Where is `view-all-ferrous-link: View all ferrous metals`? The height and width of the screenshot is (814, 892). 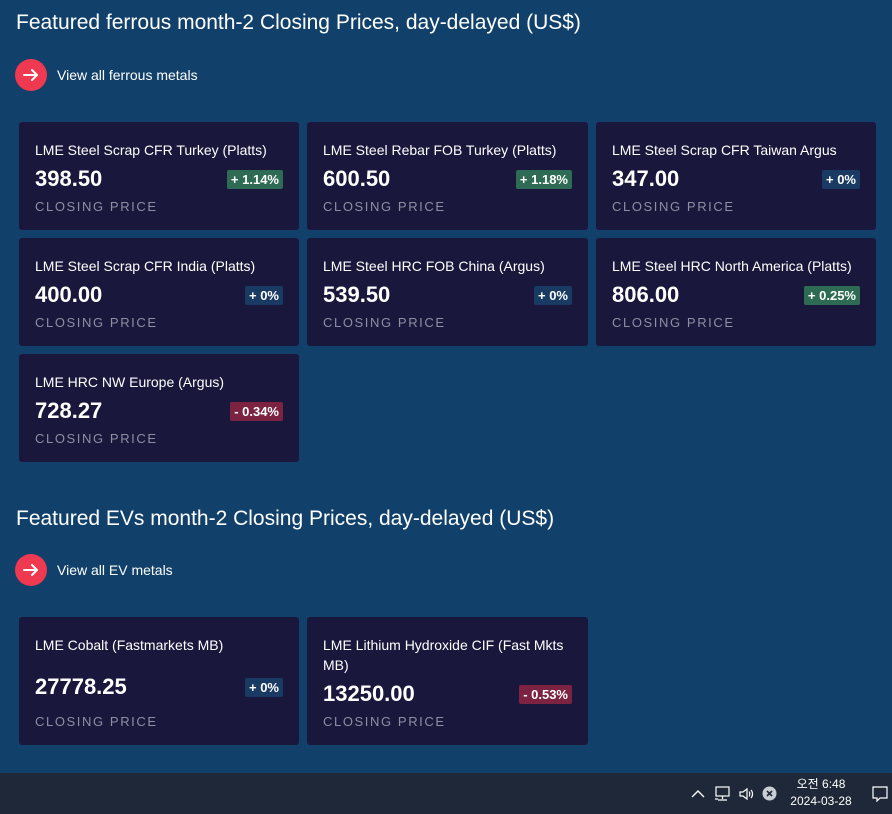 view-all-ferrous-link: View all ferrous metals is located at coordinates (106, 75).